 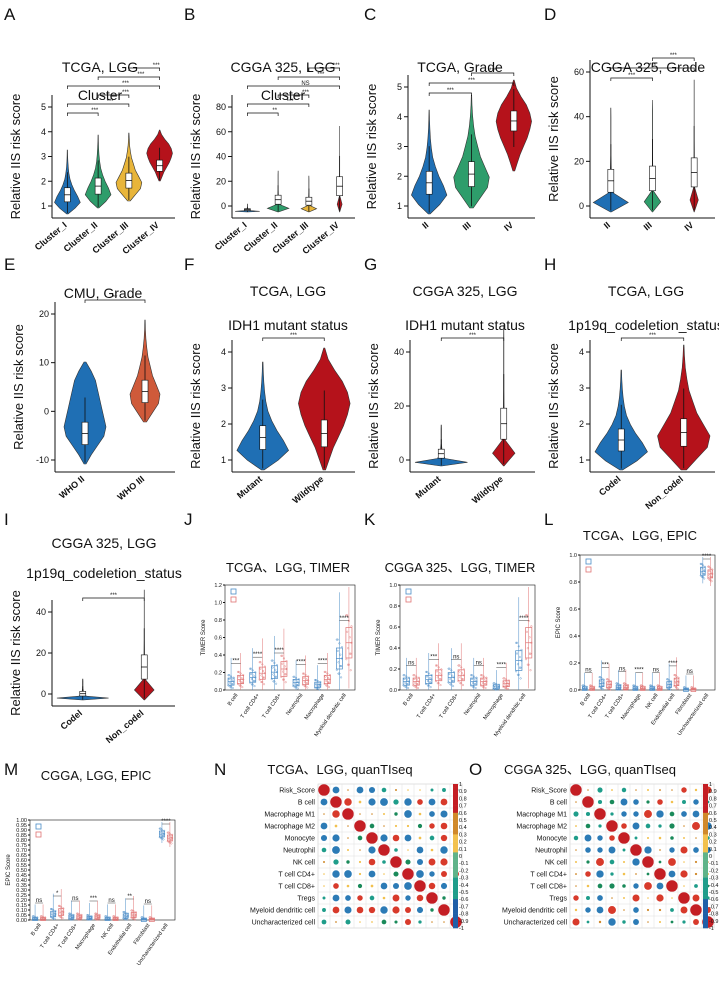 What do you see at coordinates (463, 807) in the screenshot?
I see `colorbar-tick-label: 0.7` at bounding box center [463, 807].